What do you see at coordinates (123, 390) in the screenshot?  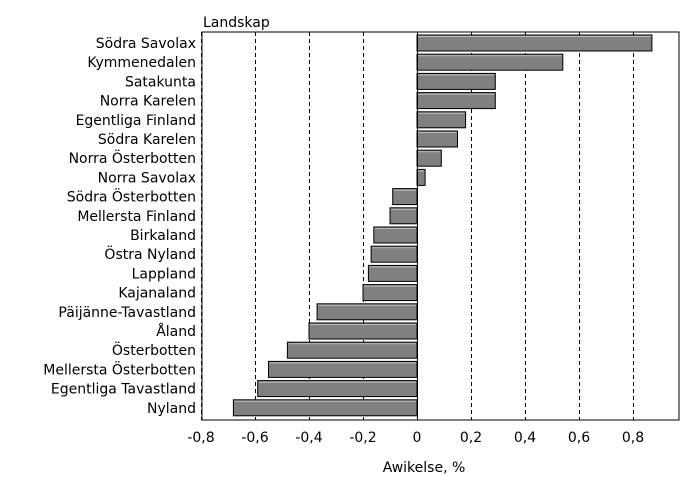 I see `category-label: Egentliga Tavastland` at bounding box center [123, 390].